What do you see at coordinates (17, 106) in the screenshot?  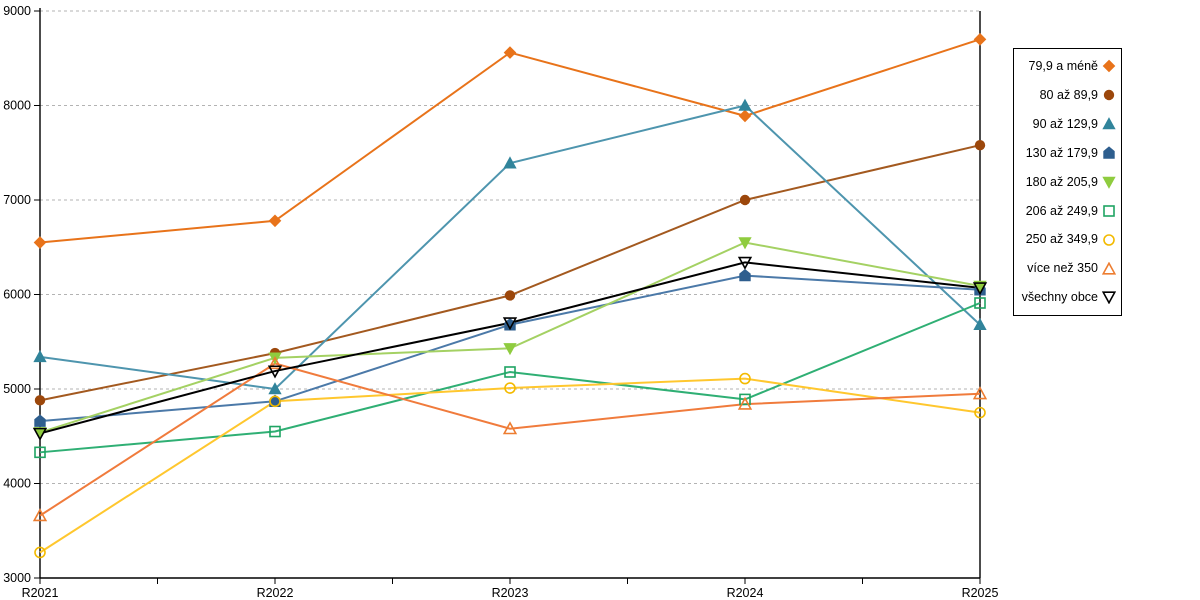 I see `y-axis-tick-label: 8000` at bounding box center [17, 106].